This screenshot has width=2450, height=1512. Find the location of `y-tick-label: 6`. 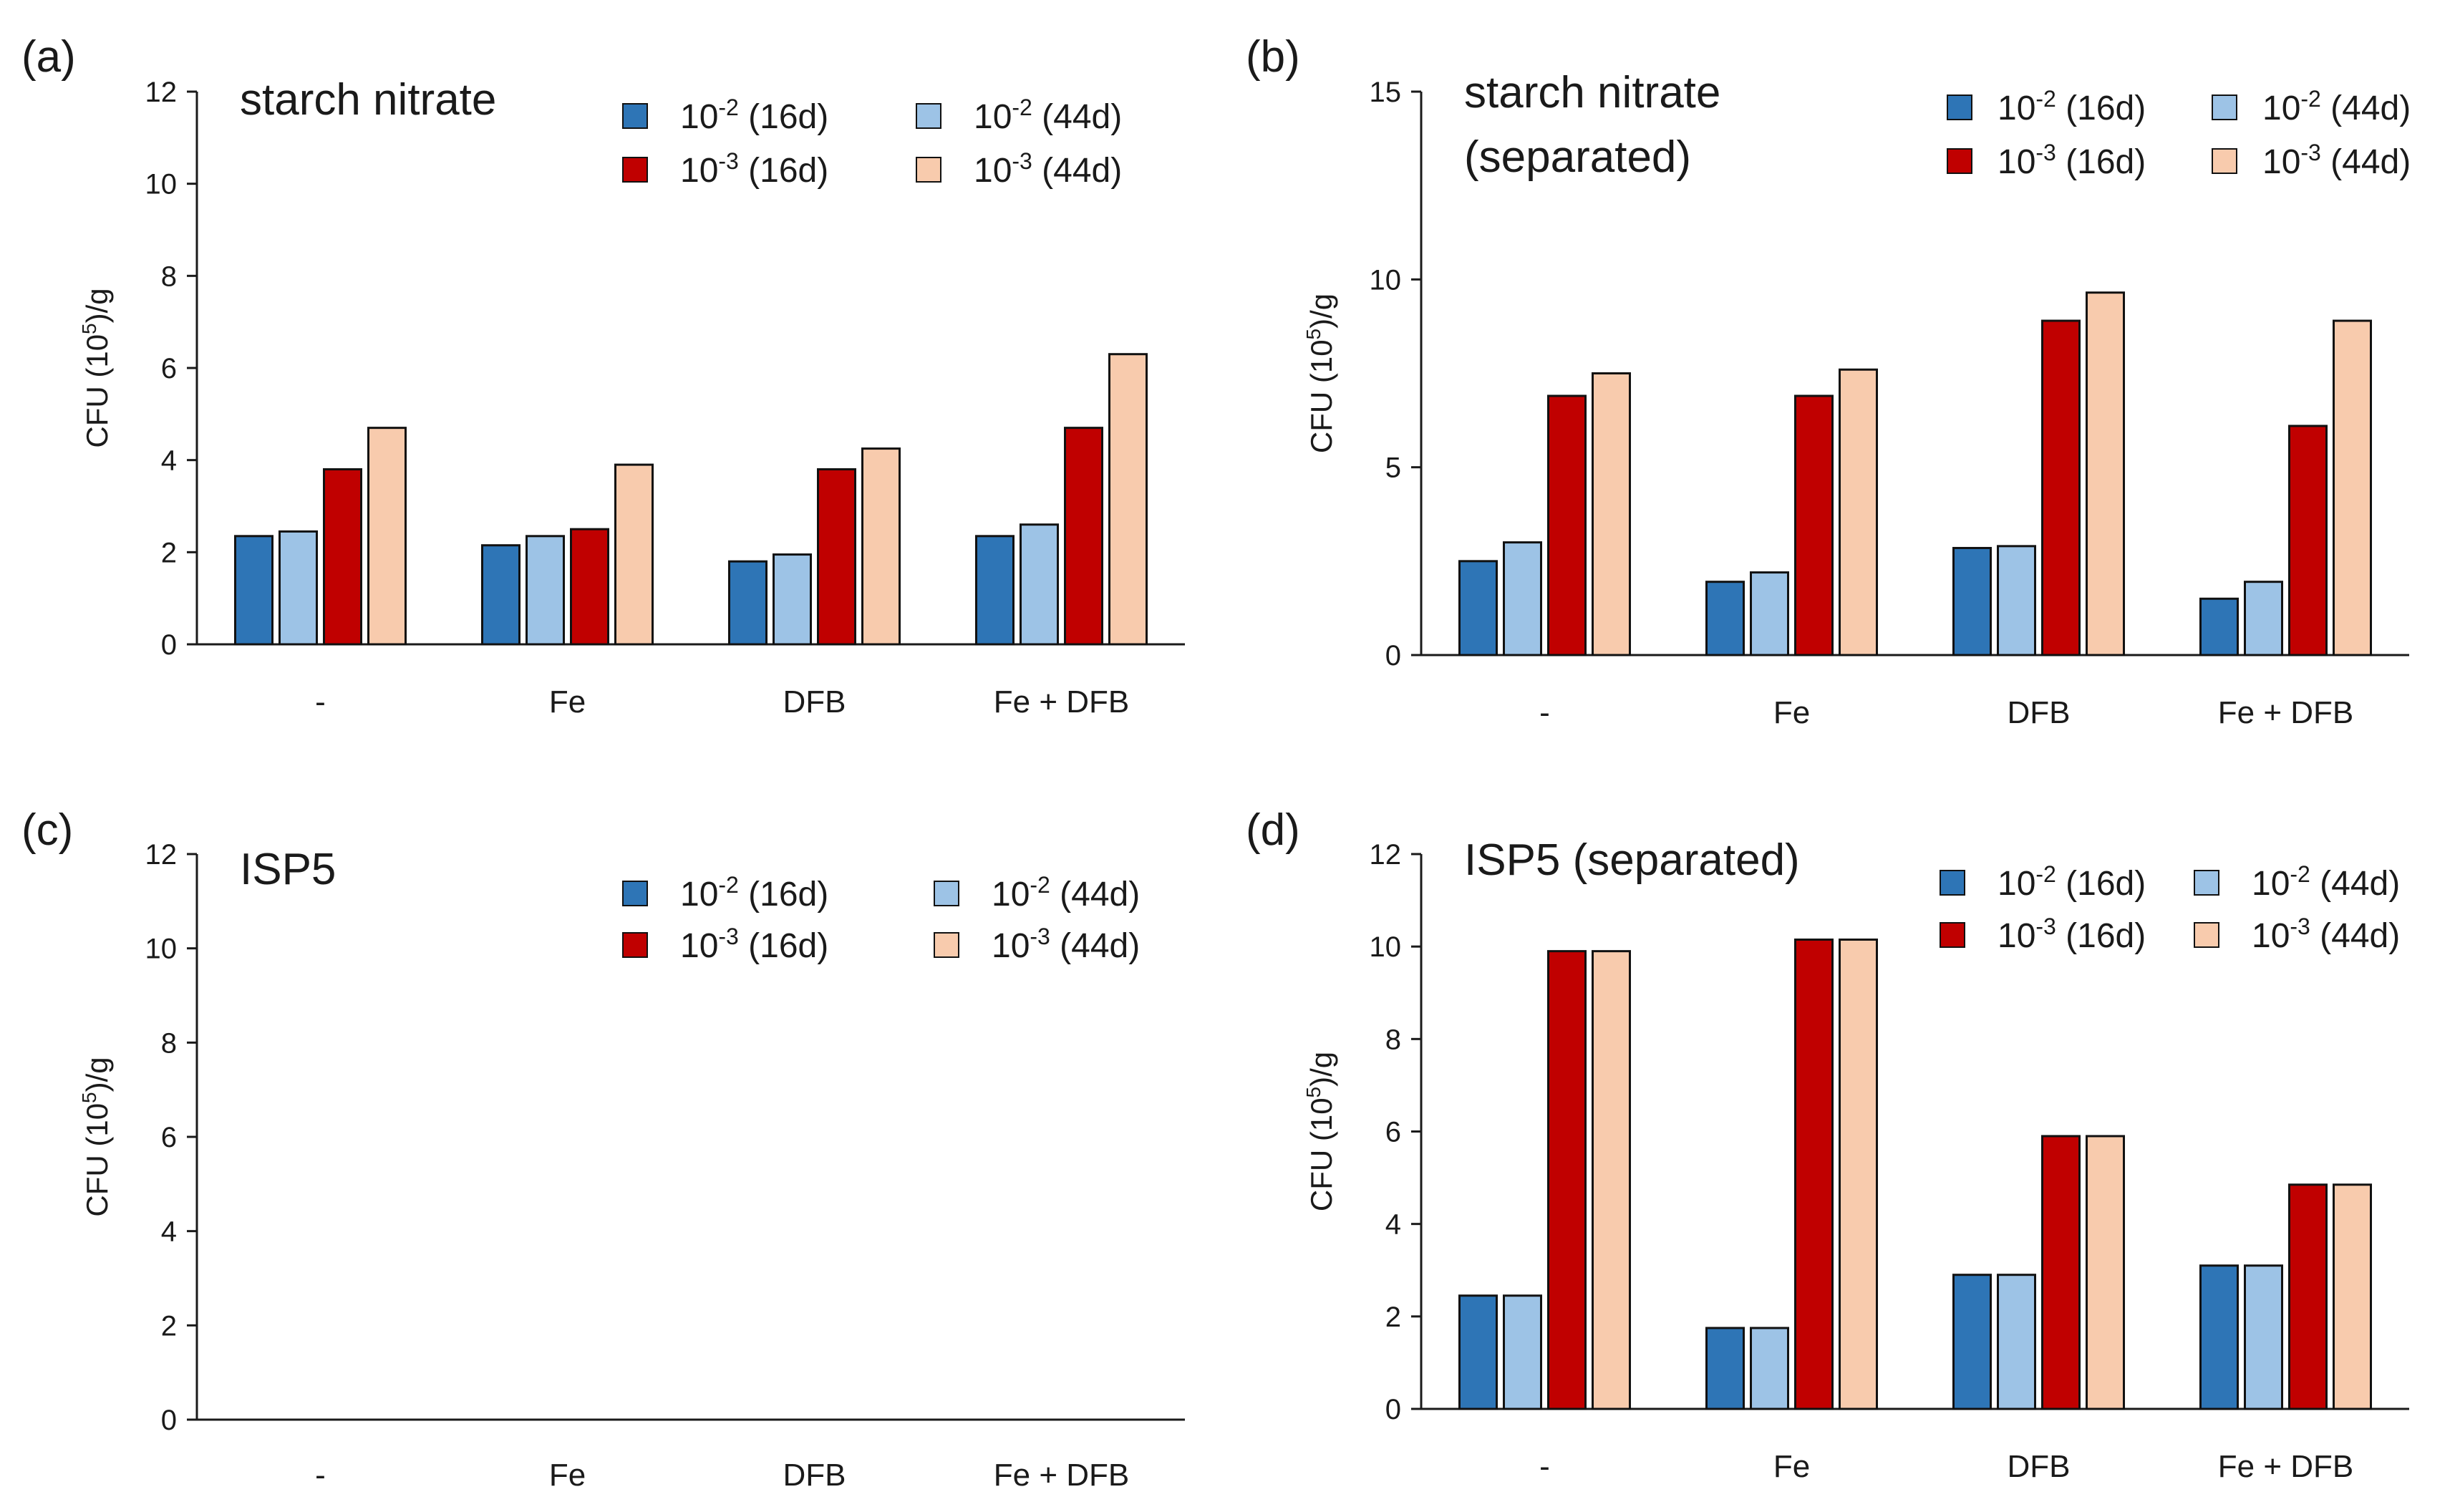

y-tick-label: 6 is located at coordinates (169, 1137).